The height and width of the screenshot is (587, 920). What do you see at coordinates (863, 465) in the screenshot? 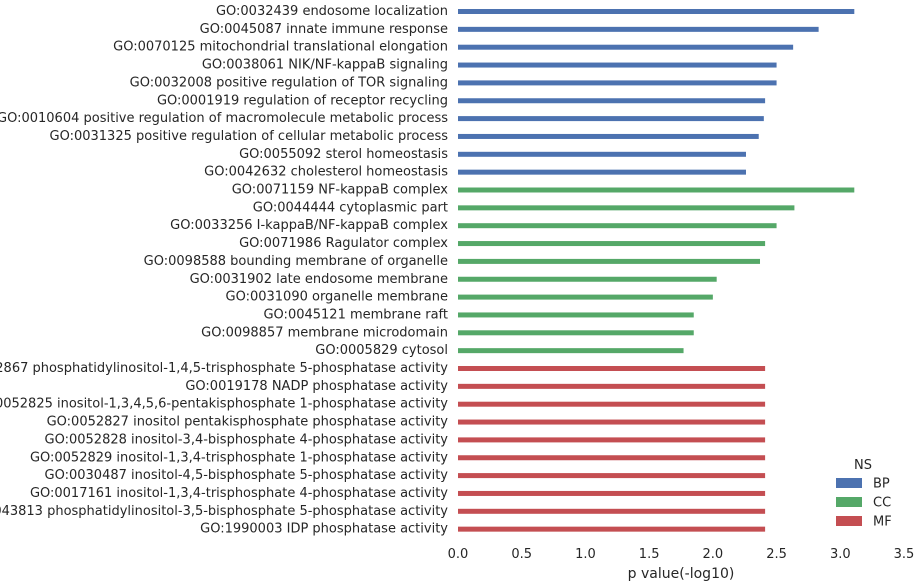
I see `legend-title: NS` at bounding box center [863, 465].